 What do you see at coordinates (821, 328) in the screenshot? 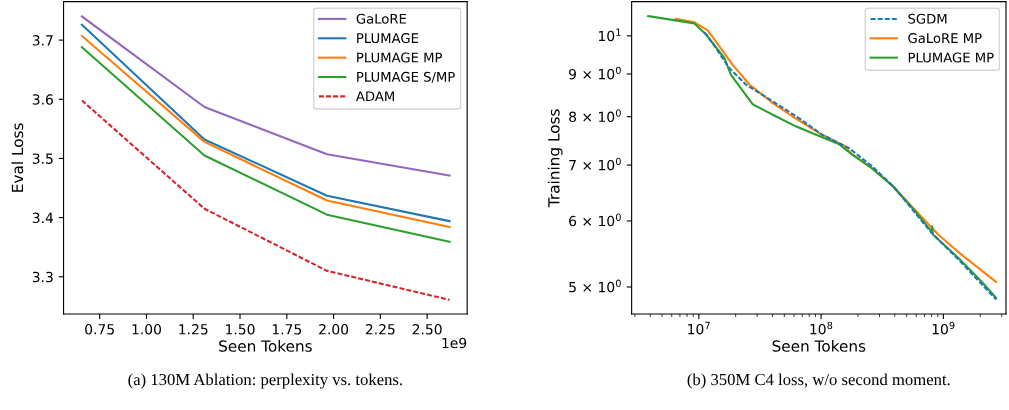
I see `x-tick-label: 10$^{8}$` at bounding box center [821, 328].